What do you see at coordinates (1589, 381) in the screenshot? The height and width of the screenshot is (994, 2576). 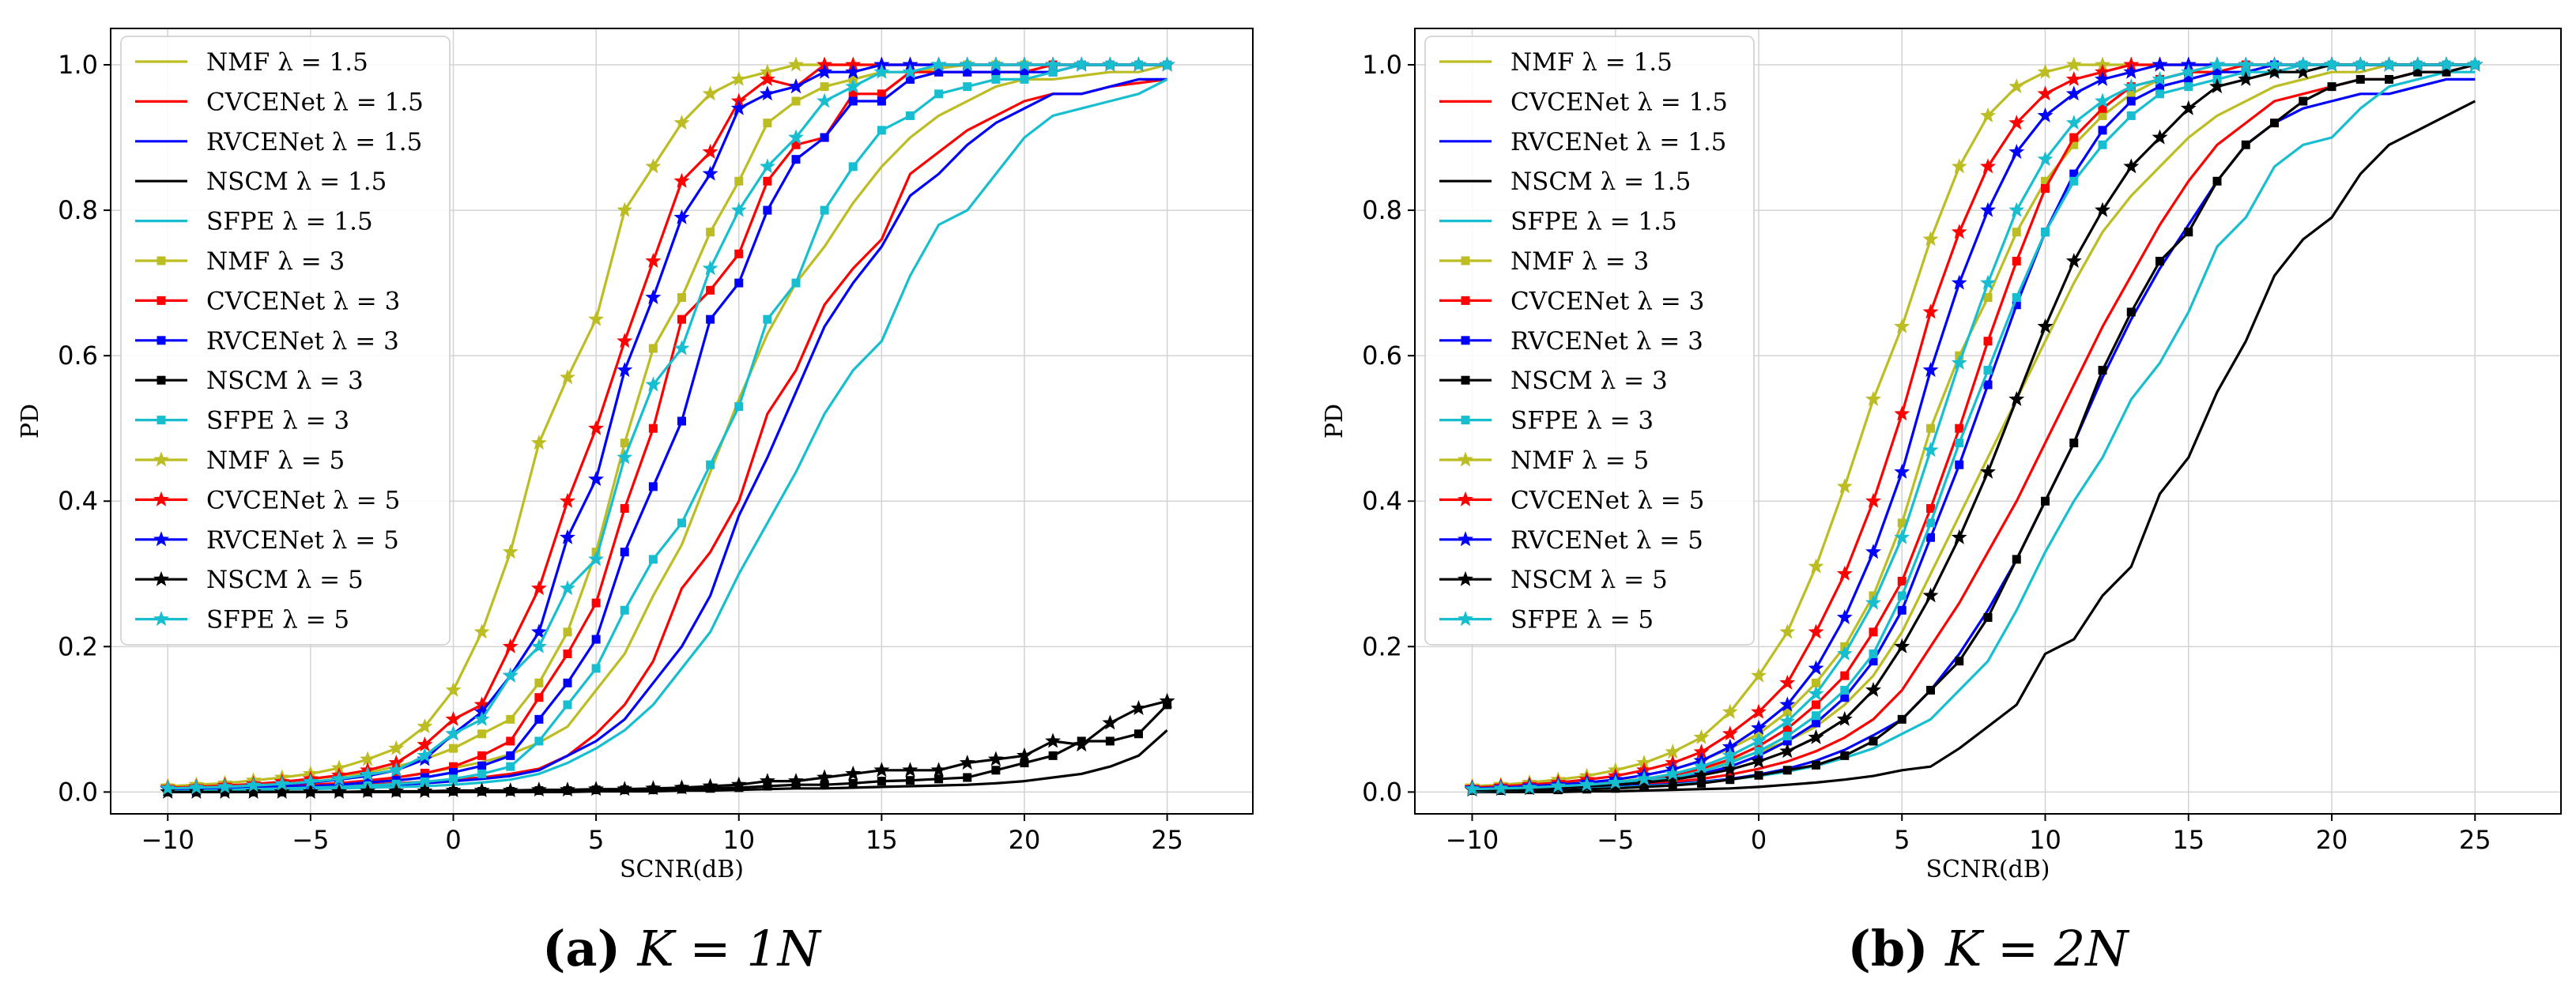 I see `legend-label: NSCM λ = 3` at bounding box center [1589, 381].